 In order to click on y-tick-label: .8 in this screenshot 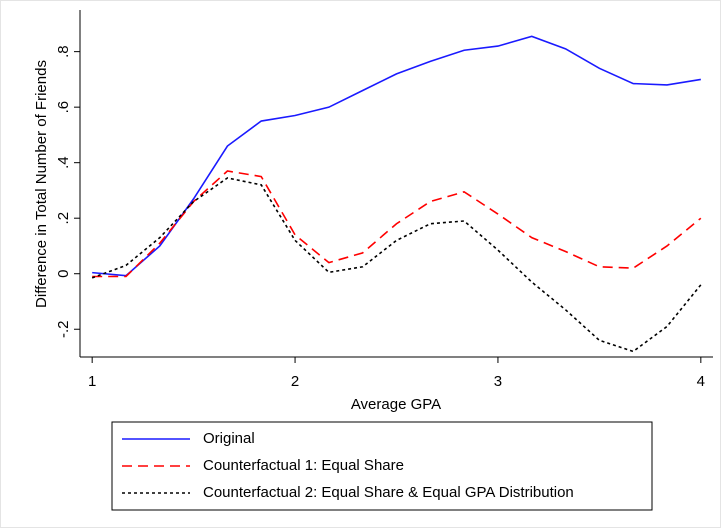, I will do `click(63, 51)`.